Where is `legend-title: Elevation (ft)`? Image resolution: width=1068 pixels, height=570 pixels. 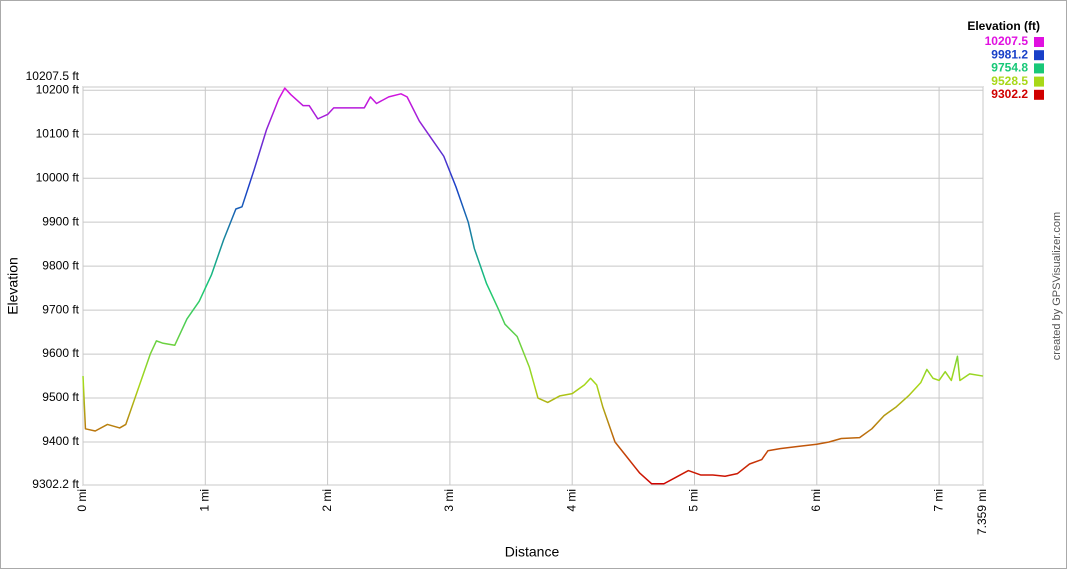 legend-title: Elevation (ft) is located at coordinates (1003, 26).